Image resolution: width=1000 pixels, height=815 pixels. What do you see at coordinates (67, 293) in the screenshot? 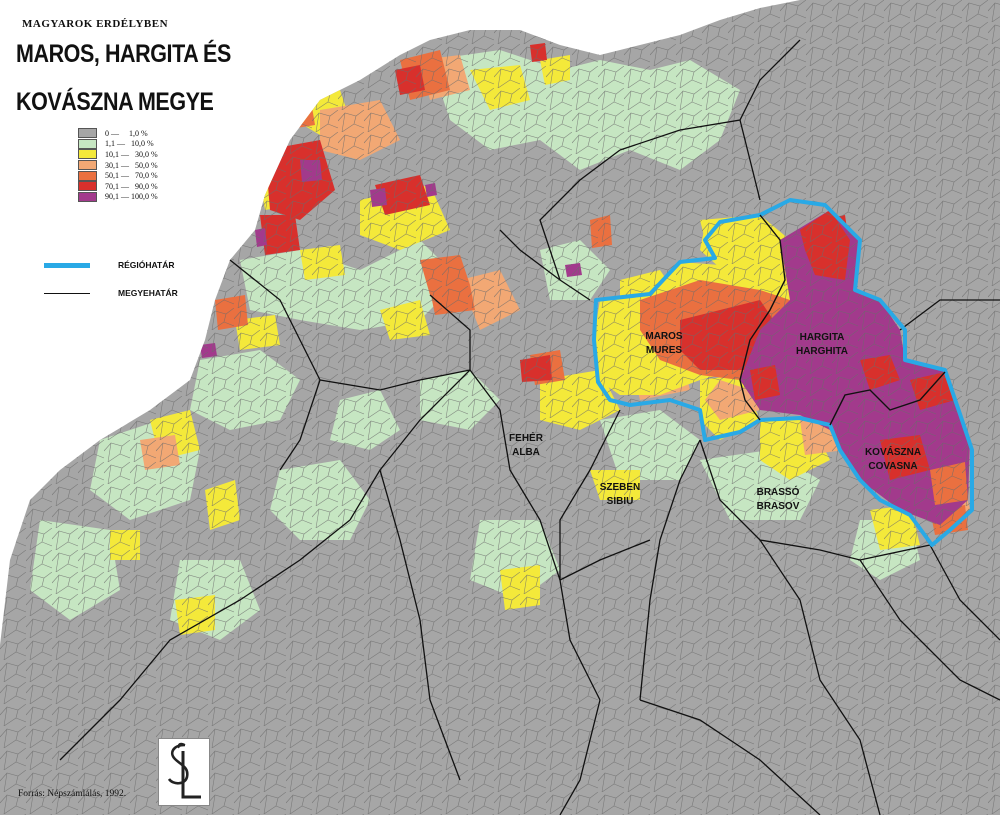
I see `county-border-swatch` at bounding box center [67, 293].